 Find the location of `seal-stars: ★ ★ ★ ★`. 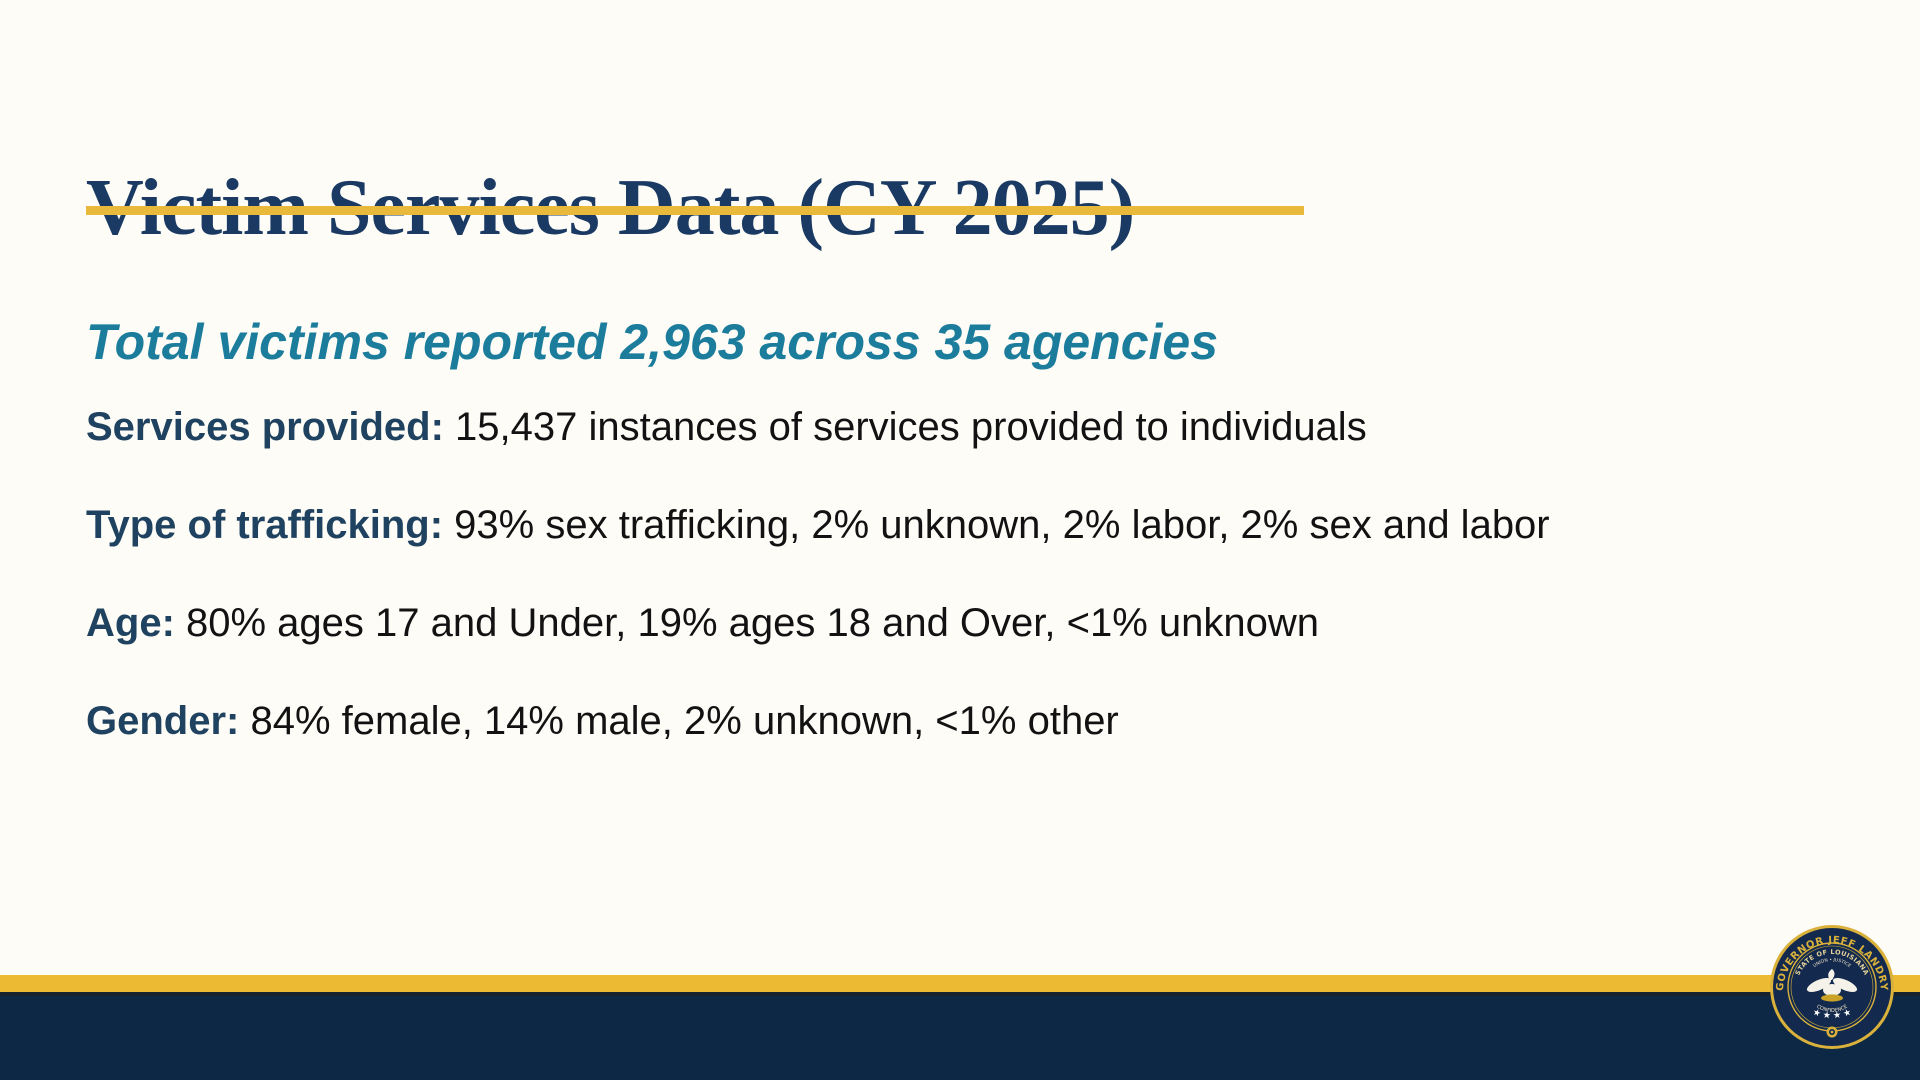

seal-stars: ★ ★ ★ ★ is located at coordinates (1832, 1015).